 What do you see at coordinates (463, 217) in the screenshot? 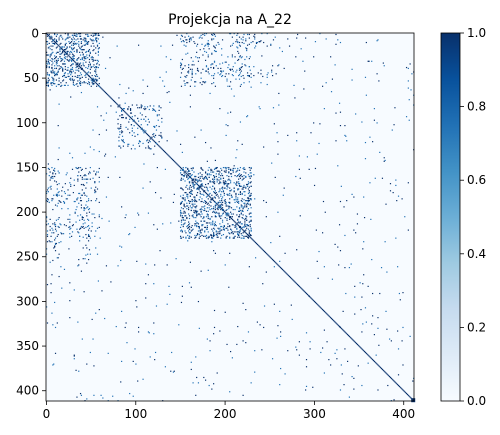
I see `colorbar: 0.00.20.40.60.81.0` at bounding box center [463, 217].